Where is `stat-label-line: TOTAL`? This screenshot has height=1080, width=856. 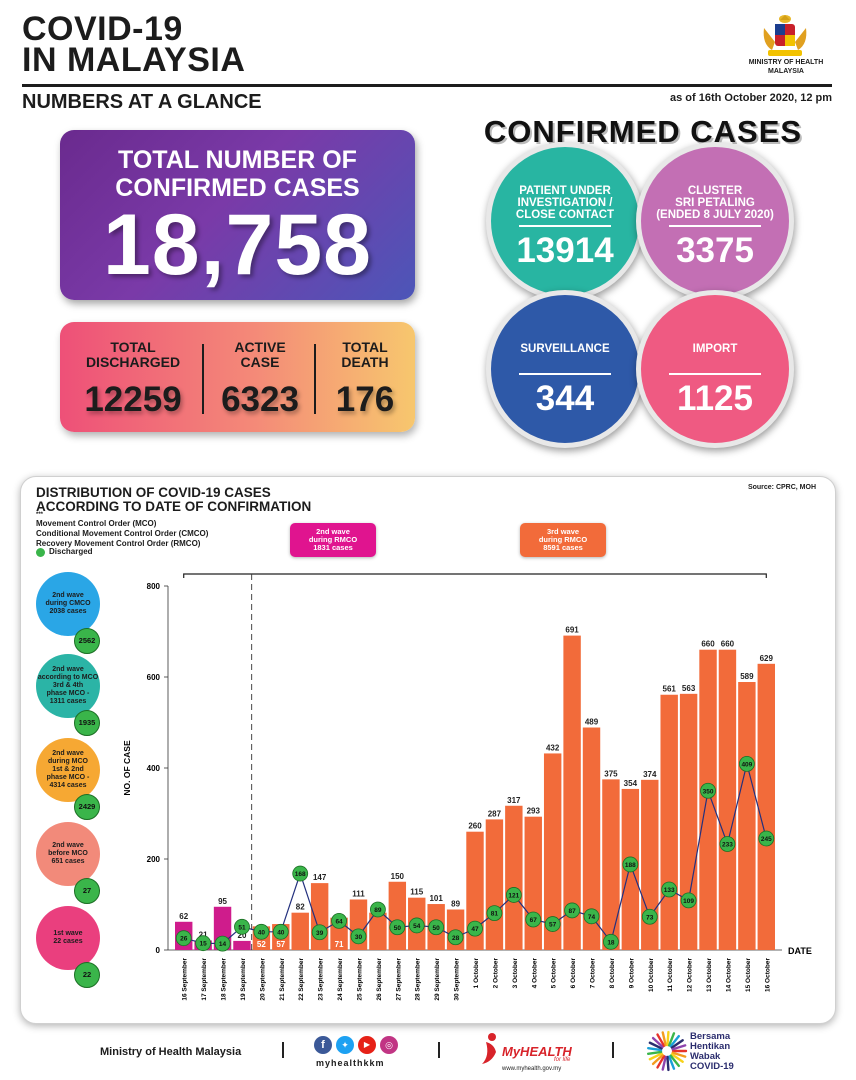
stat-label-line: TOTAL is located at coordinates (133, 347).